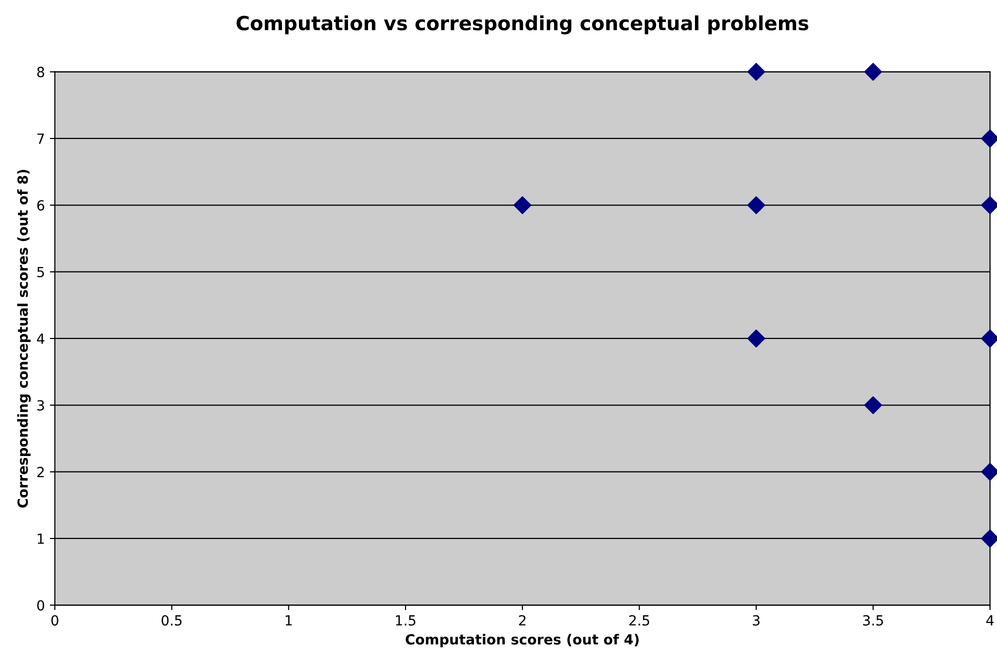 This screenshot has width=997, height=665. Describe the element at coordinates (172, 620) in the screenshot. I see `x-tick-label: 0.5` at that location.